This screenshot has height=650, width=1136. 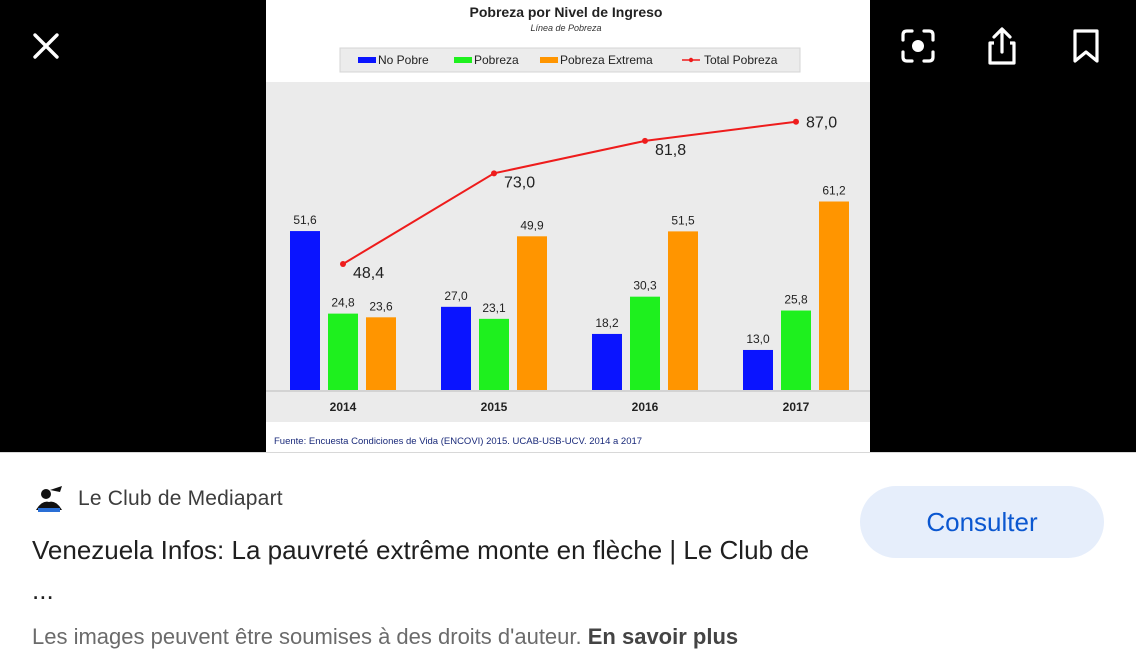 What do you see at coordinates (663, 636) in the screenshot?
I see `learn-more-link: En savoir plus` at bounding box center [663, 636].